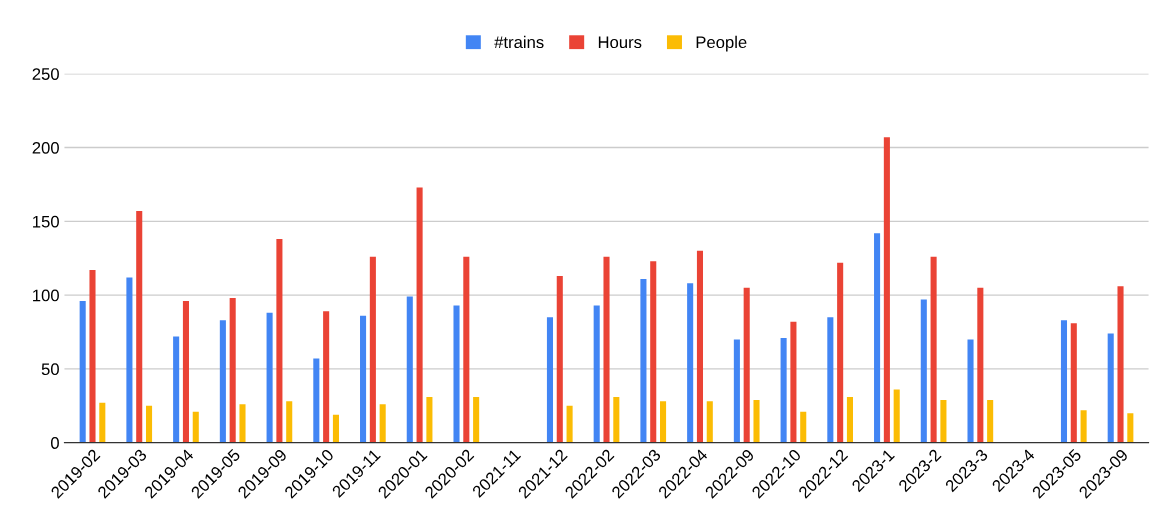 This screenshot has height=527, width=1172. Describe the element at coordinates (46, 295) in the screenshot. I see `y-tick-label: 100` at that location.